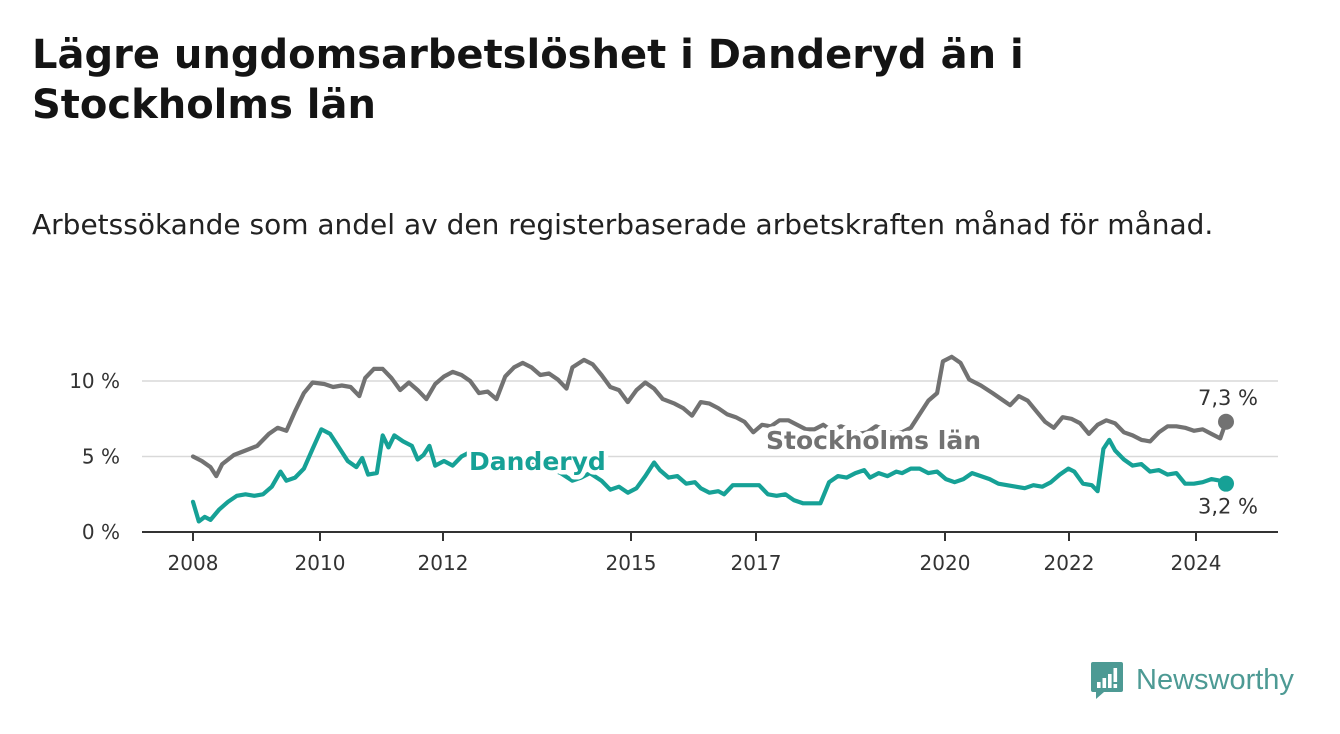 Image resolution: width=1340 pixels, height=734 pixels. What do you see at coordinates (709, 475) in the screenshot?
I see `series-line-danderyd` at bounding box center [709, 475].